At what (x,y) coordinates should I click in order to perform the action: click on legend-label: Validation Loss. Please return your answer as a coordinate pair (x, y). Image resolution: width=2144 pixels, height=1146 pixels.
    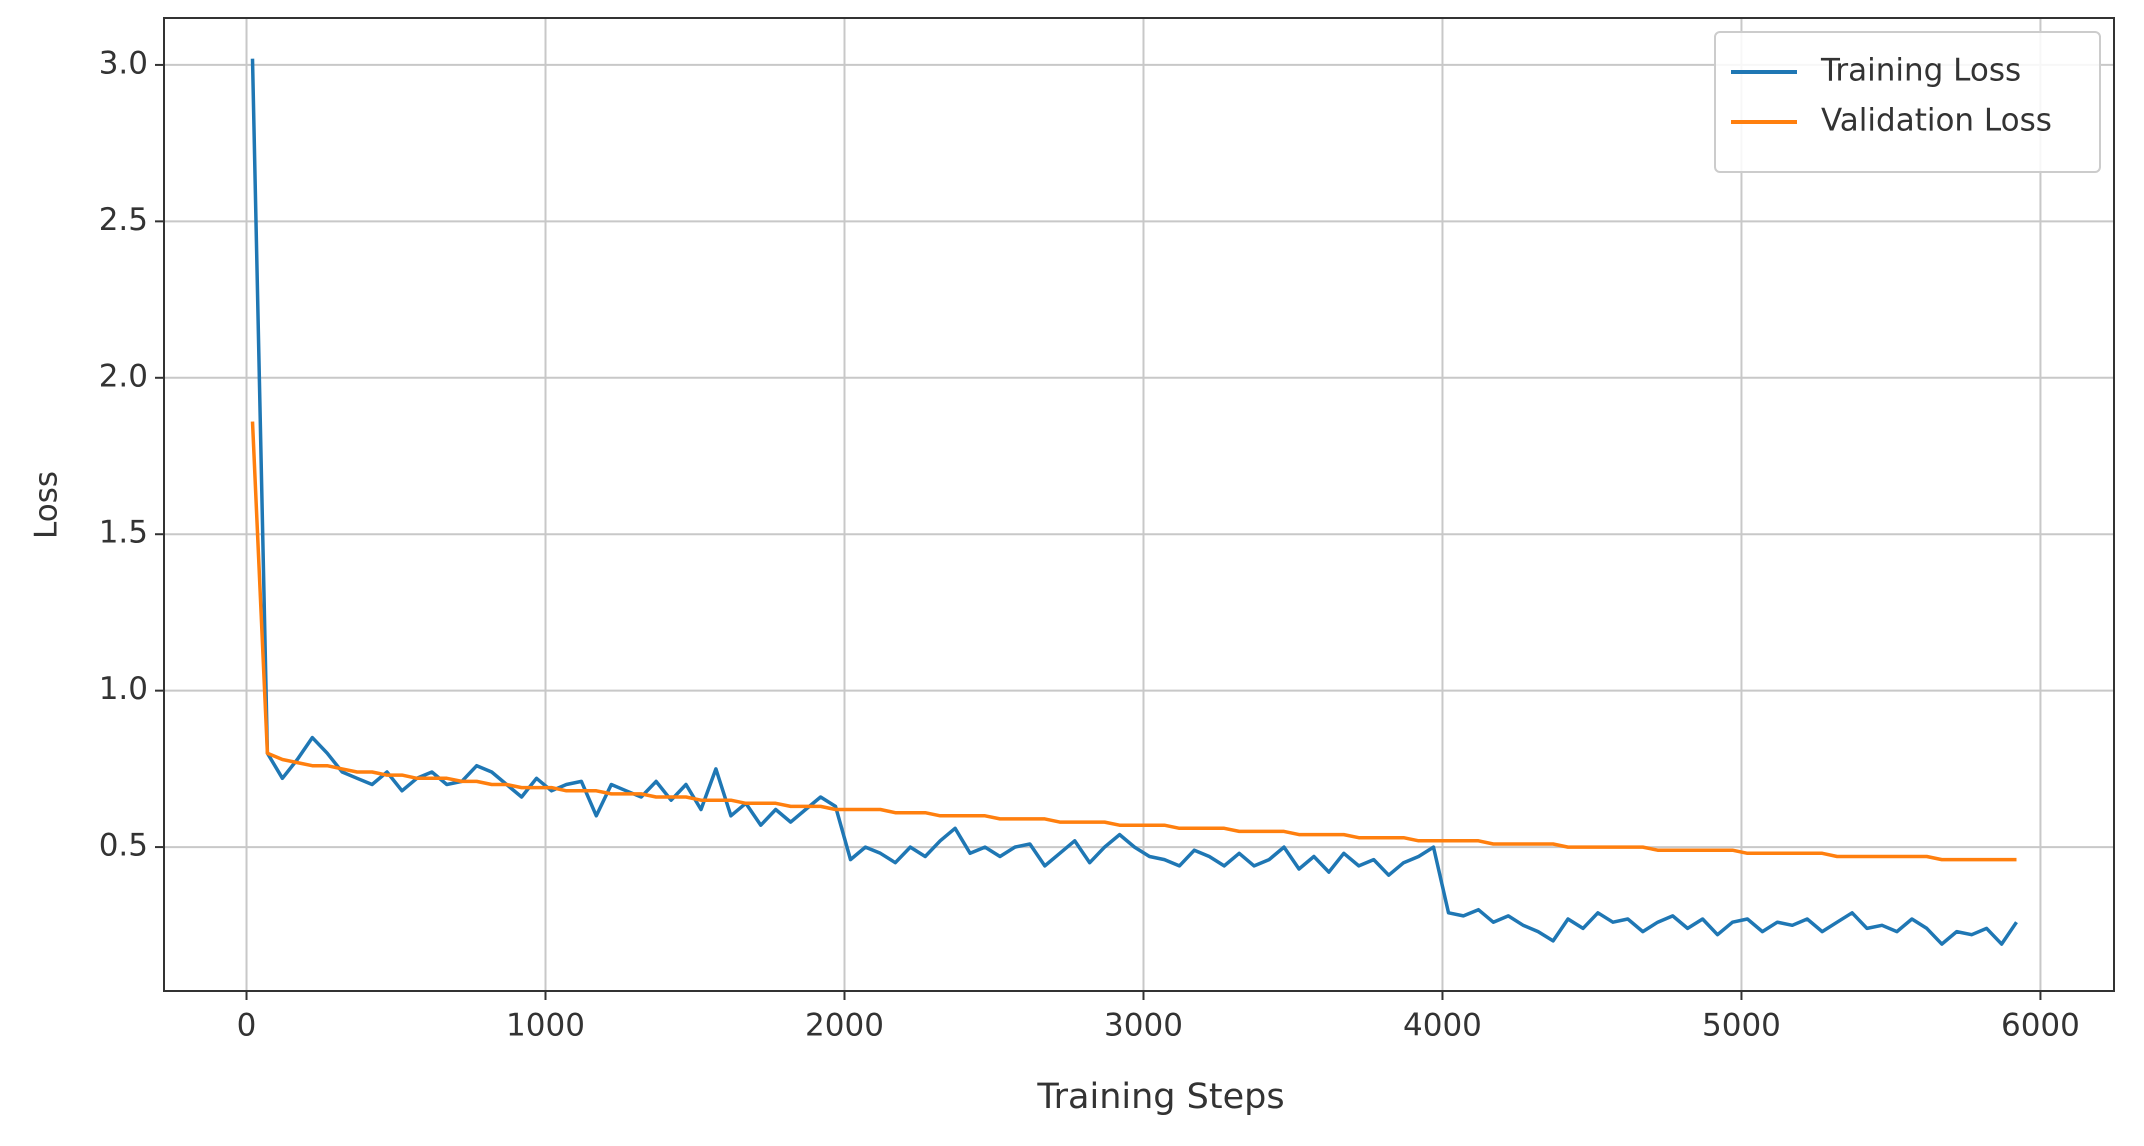
    Looking at the image, I should click on (1936, 121).